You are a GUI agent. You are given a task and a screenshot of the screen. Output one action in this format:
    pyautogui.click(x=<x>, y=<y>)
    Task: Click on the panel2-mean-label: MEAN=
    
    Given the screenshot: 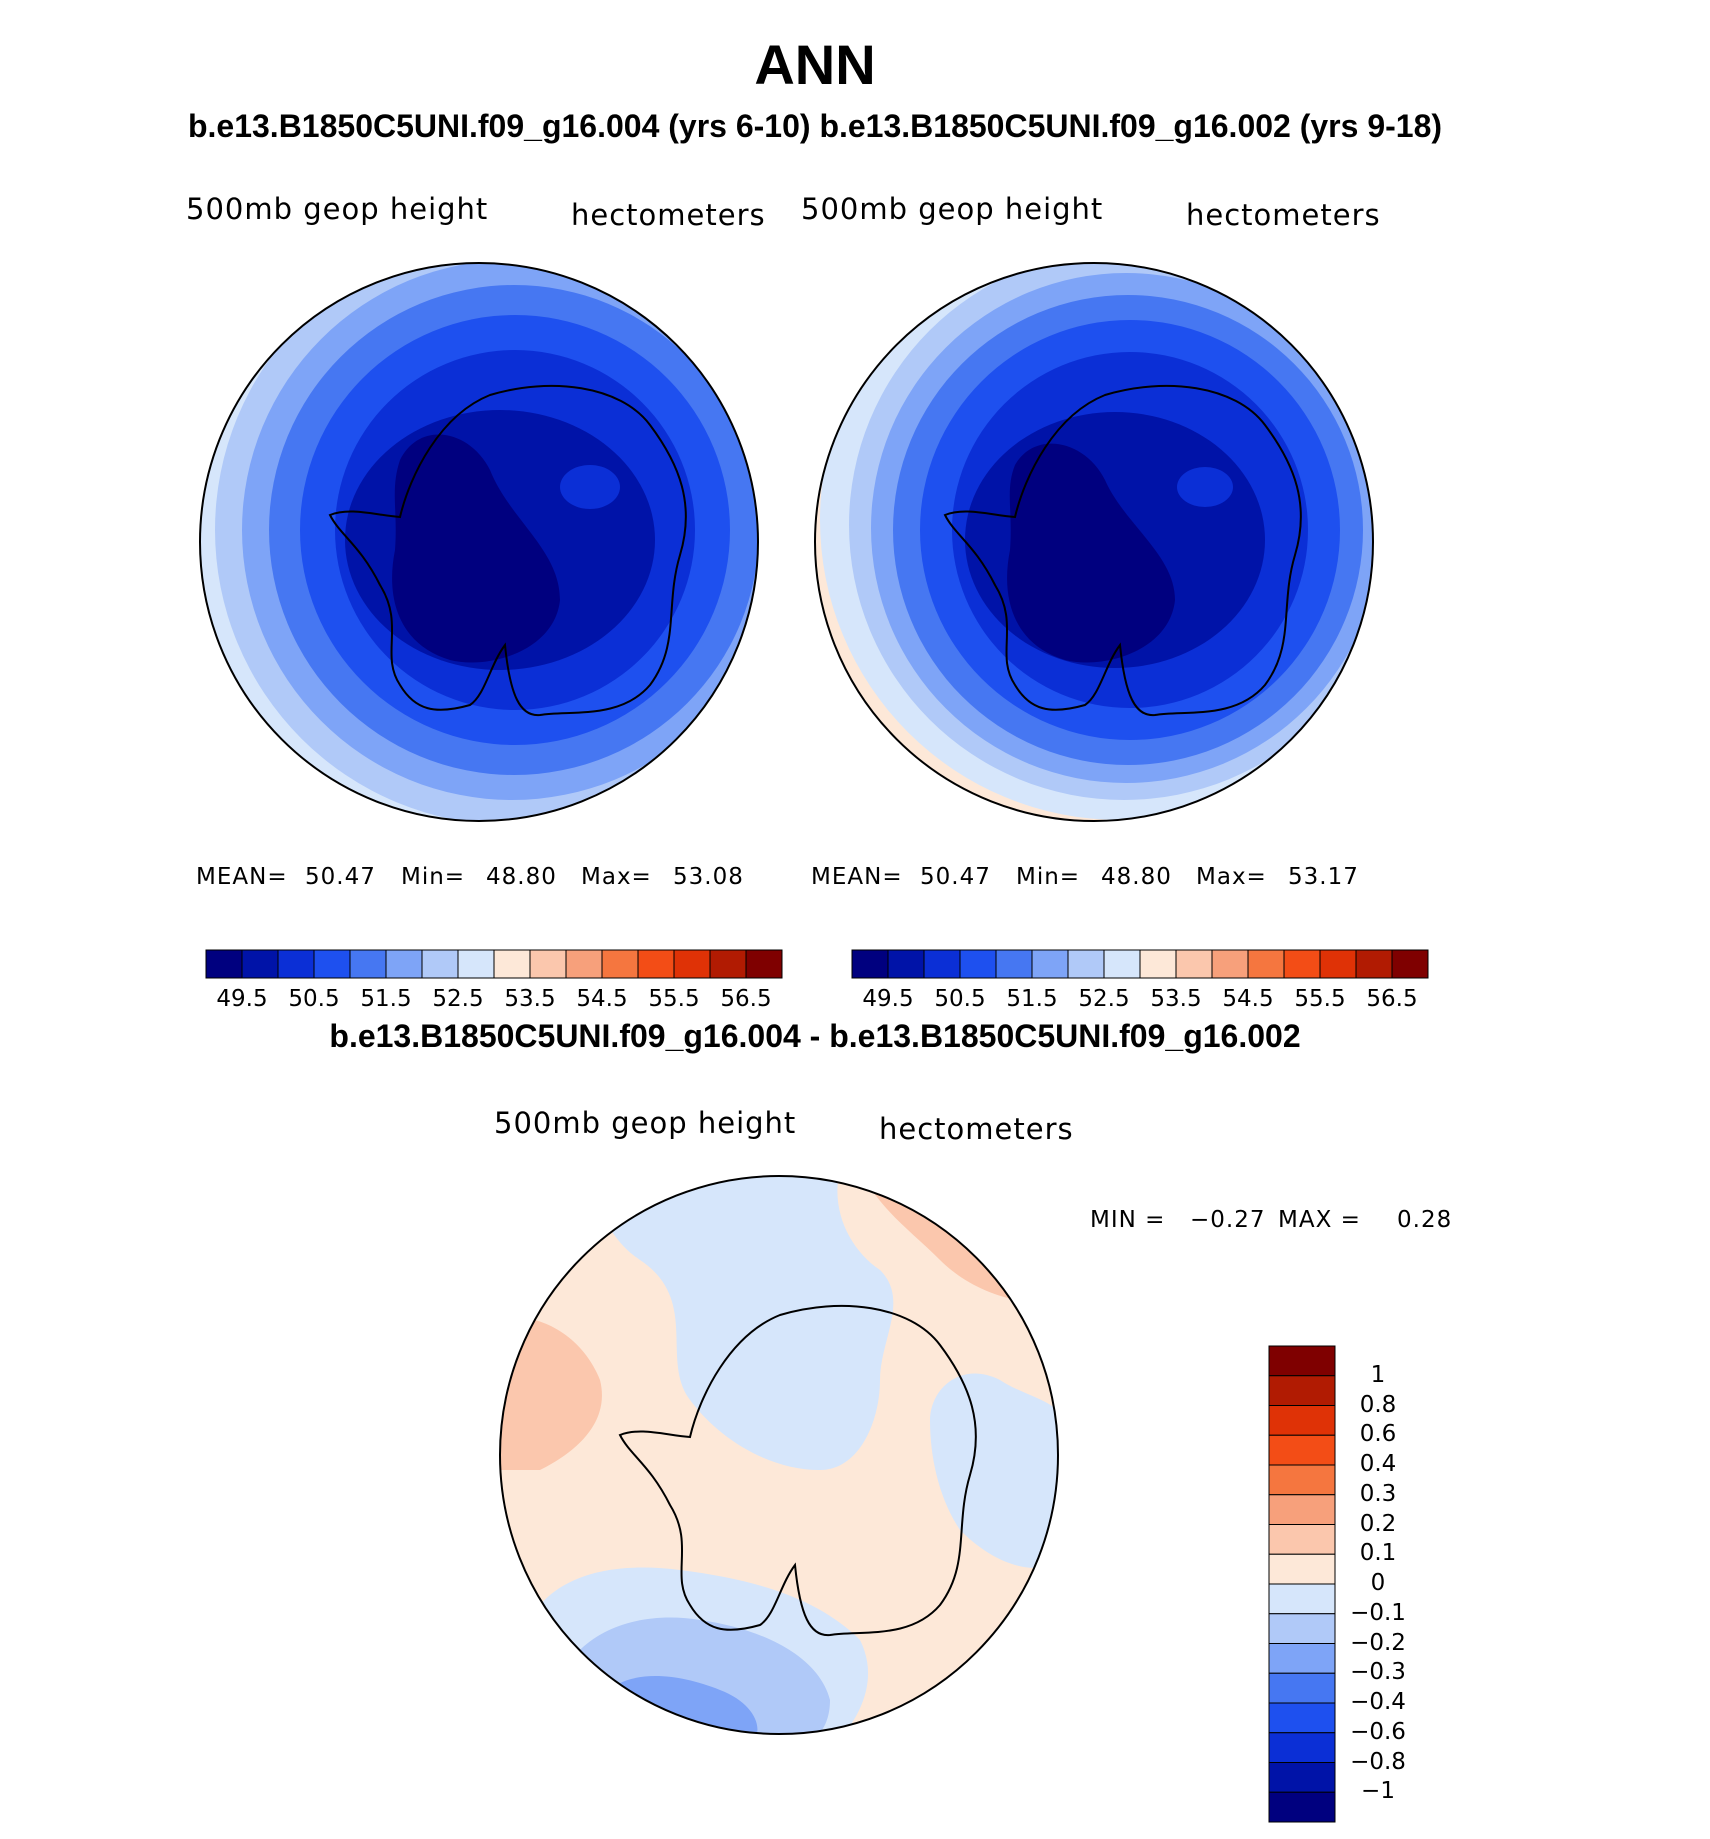 What is the action you would take?
    pyautogui.click(x=857, y=877)
    